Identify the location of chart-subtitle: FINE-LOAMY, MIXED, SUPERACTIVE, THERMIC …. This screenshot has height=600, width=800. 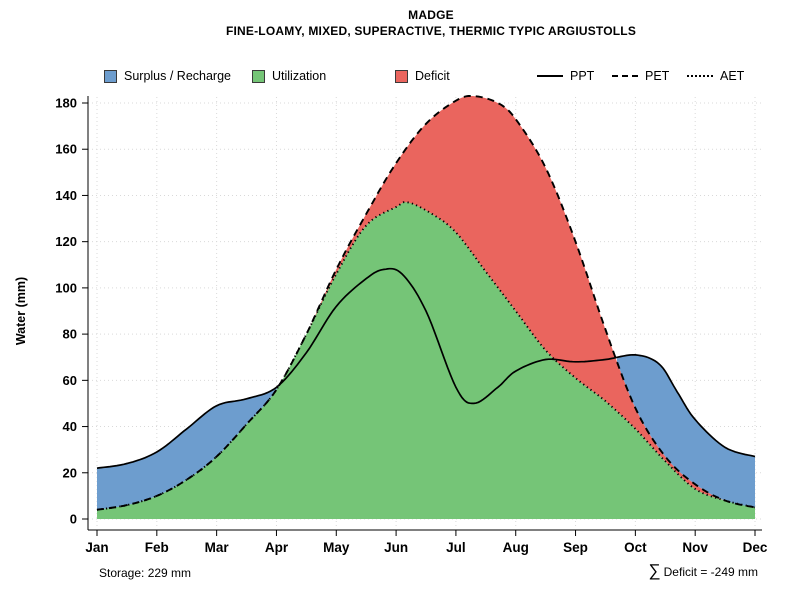
(431, 31).